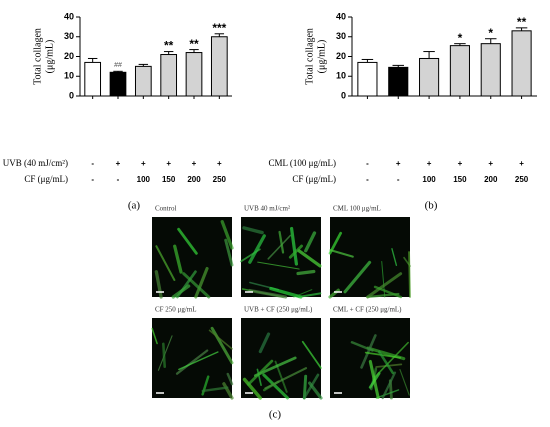 The width and height of the screenshot is (550, 427). I want to click on x-tick-label: 100, so click(144, 179).